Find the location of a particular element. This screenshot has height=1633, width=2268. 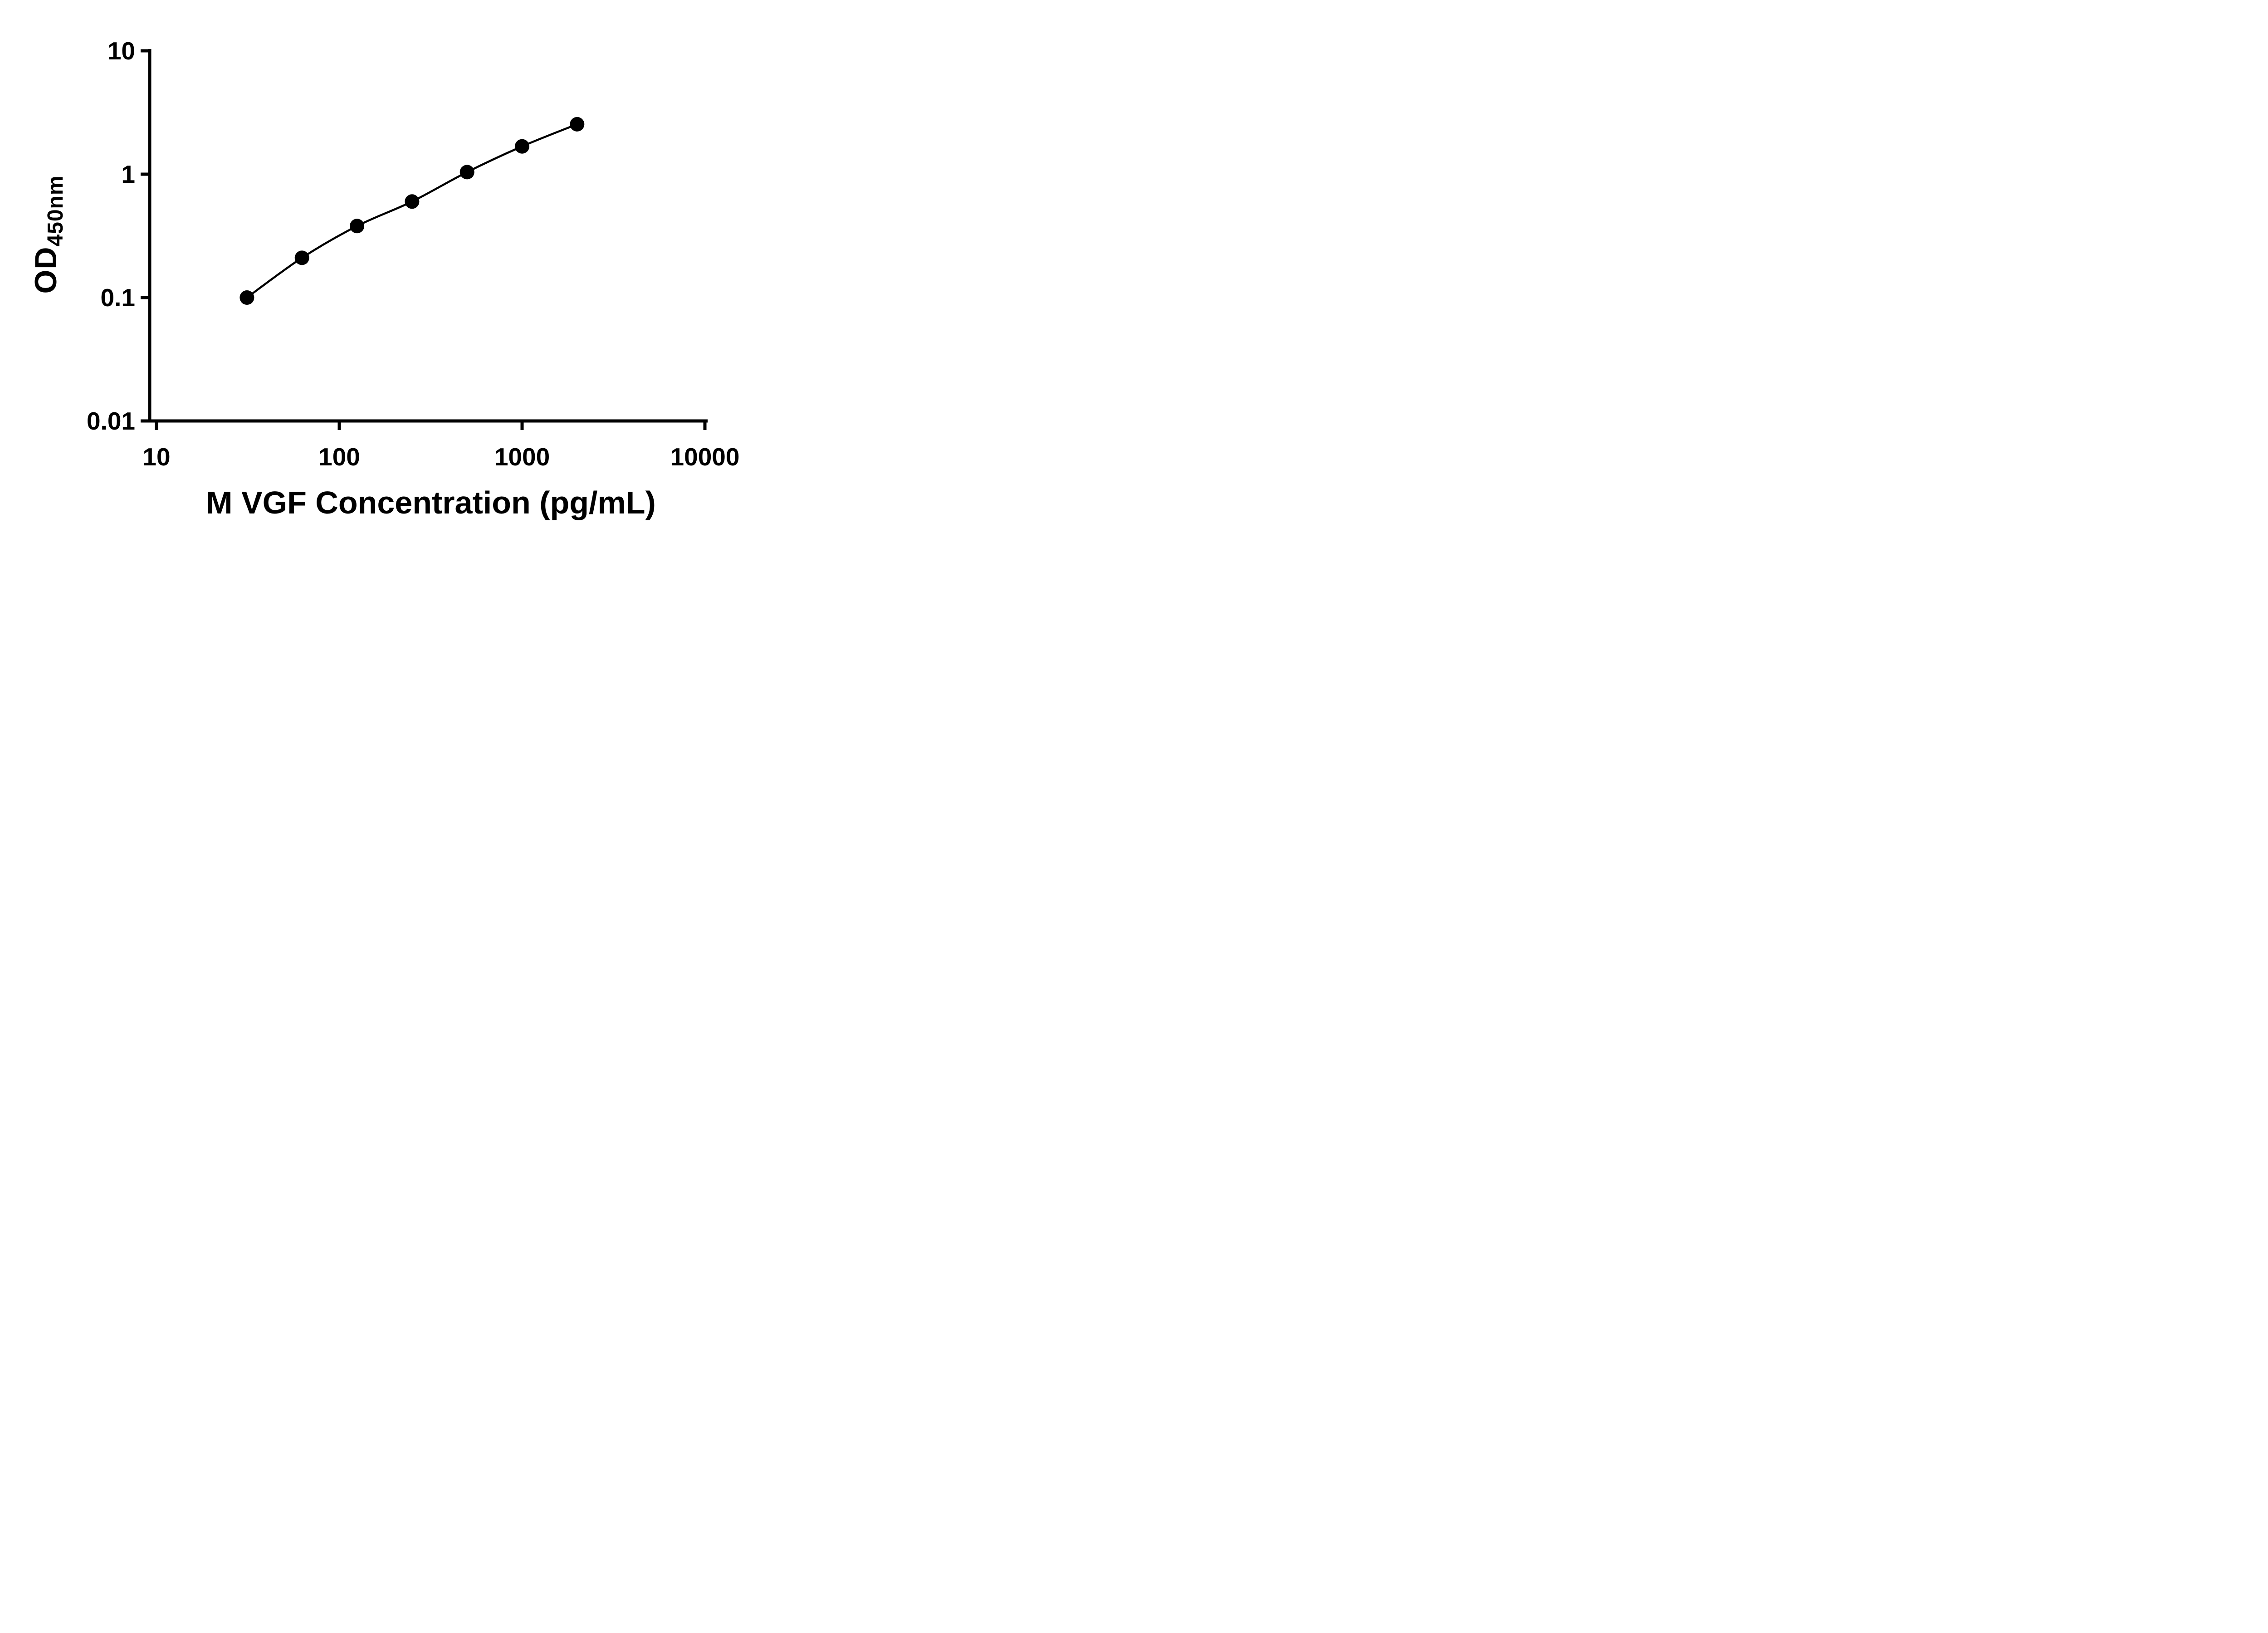

y-tick-label: 1 is located at coordinates (128, 174).